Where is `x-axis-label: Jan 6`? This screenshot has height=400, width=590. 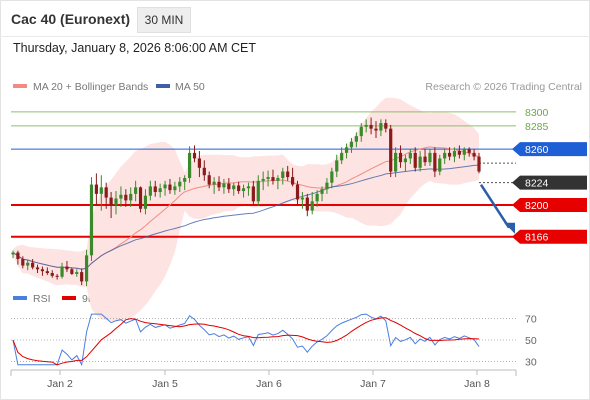 x-axis-label: Jan 6 is located at coordinates (269, 384).